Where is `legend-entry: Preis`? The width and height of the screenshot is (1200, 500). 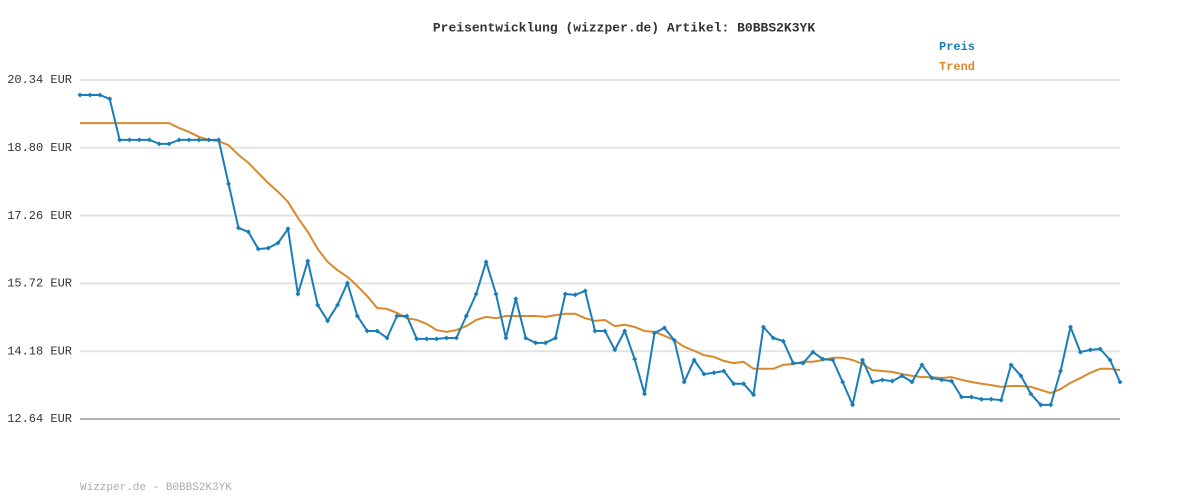 legend-entry: Preis is located at coordinates (957, 47).